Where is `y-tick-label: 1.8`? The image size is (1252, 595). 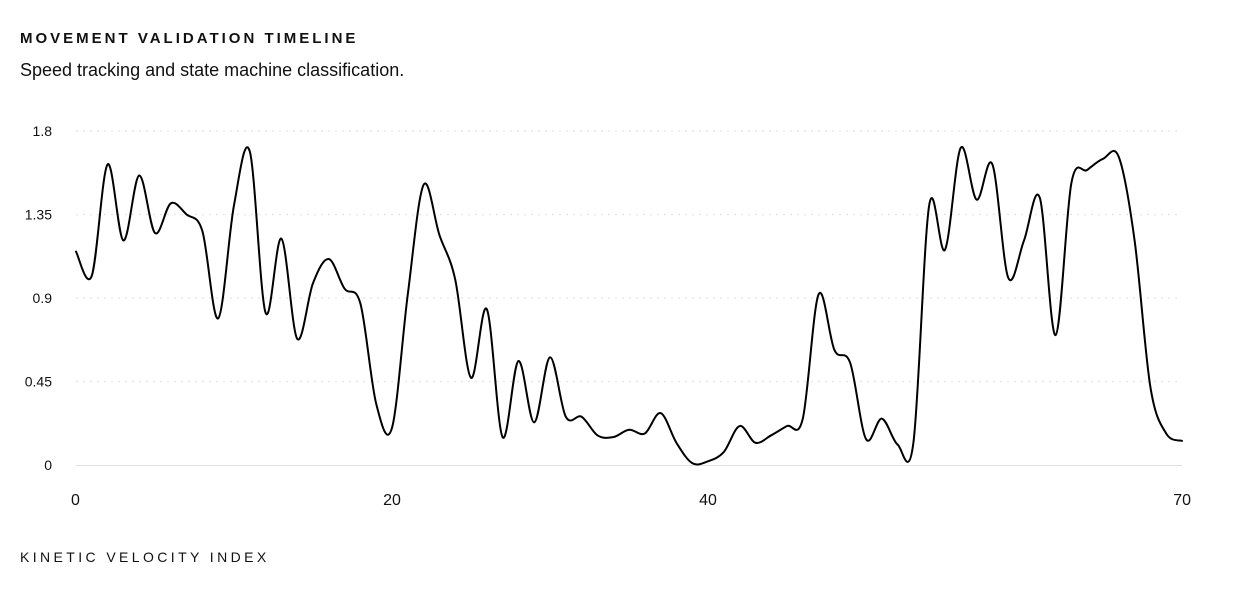
y-tick-label: 1.8 is located at coordinates (43, 131).